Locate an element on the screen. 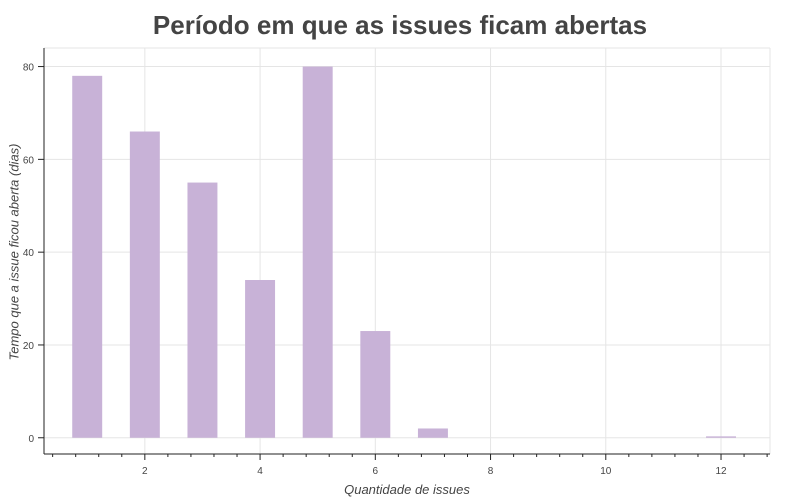 The height and width of the screenshot is (500, 800). y-tick-label: 20 is located at coordinates (29, 346).